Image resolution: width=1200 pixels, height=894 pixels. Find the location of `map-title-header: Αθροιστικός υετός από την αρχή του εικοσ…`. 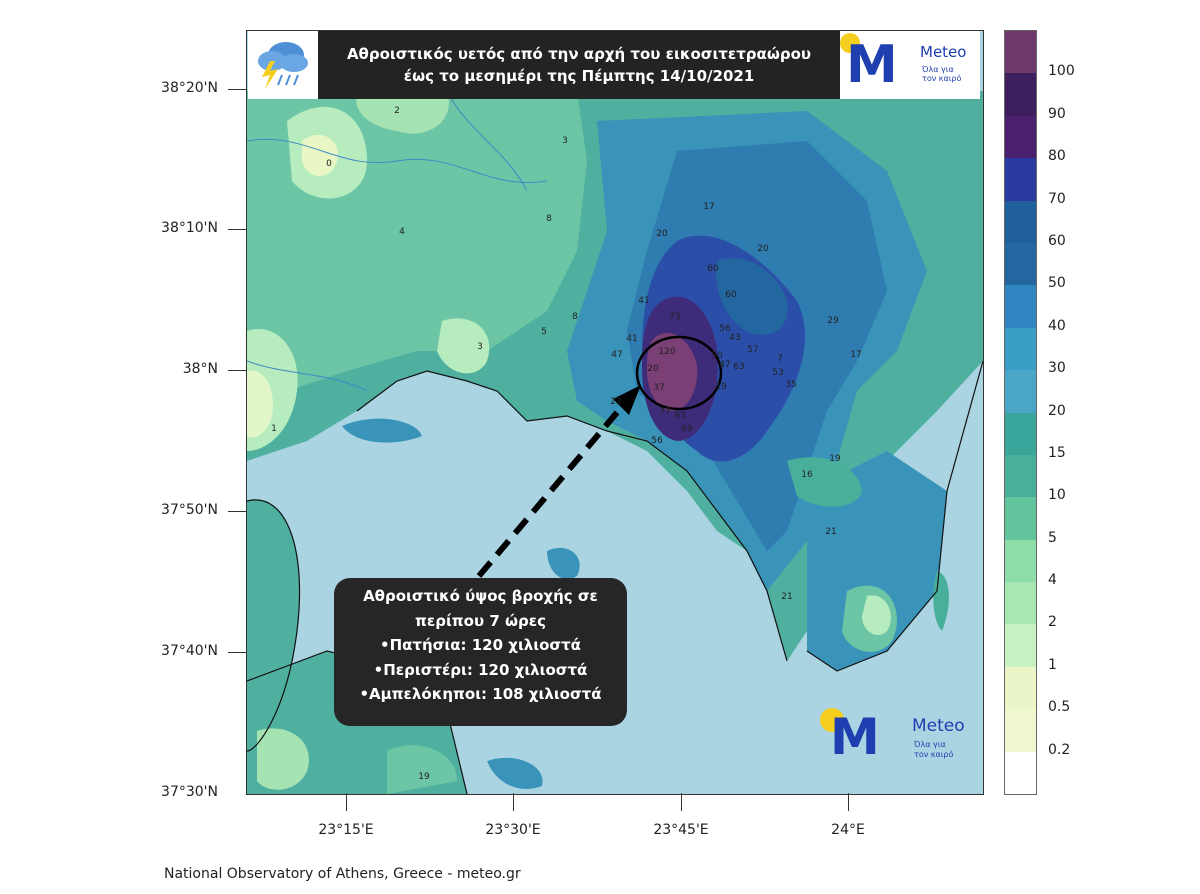

map-title-header: Αθροιστικός υετός από την αρχή του εικοσ… is located at coordinates (614, 65).